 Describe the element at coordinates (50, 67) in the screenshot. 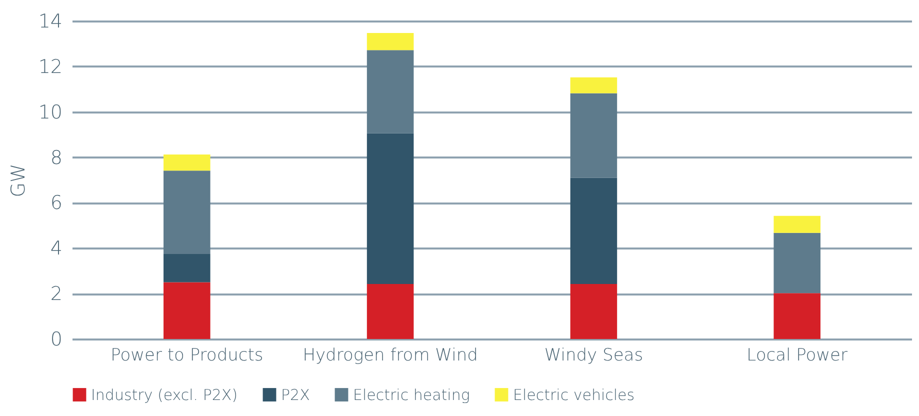

I see `y-tick-label: 12` at that location.